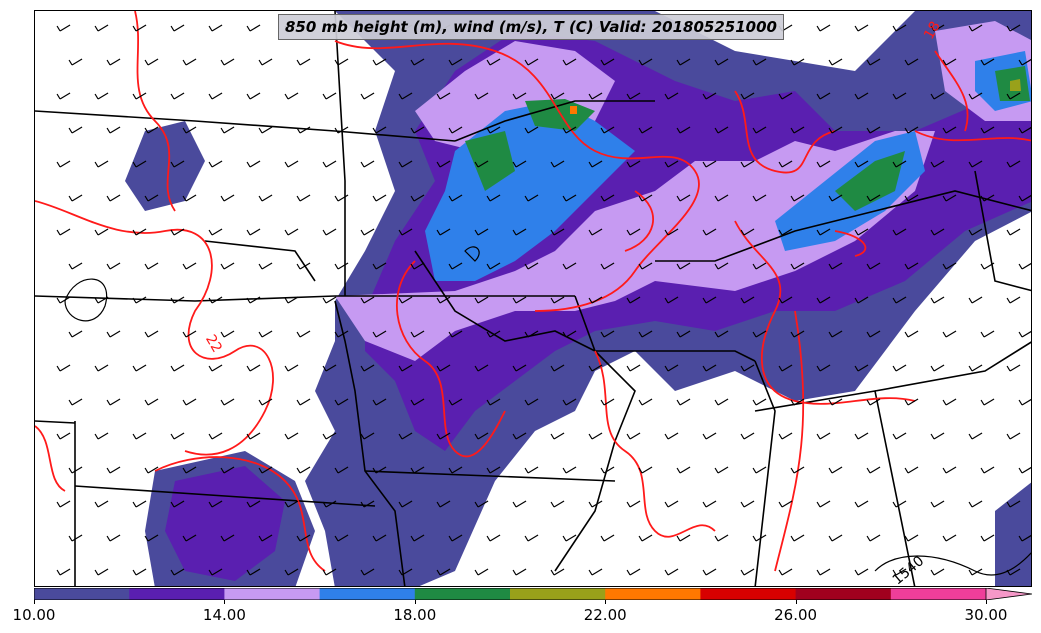 Image resolution: width=1041 pixels, height=633 pixels. Describe the element at coordinates (533, 594) in the screenshot. I see `colorbar` at that location.